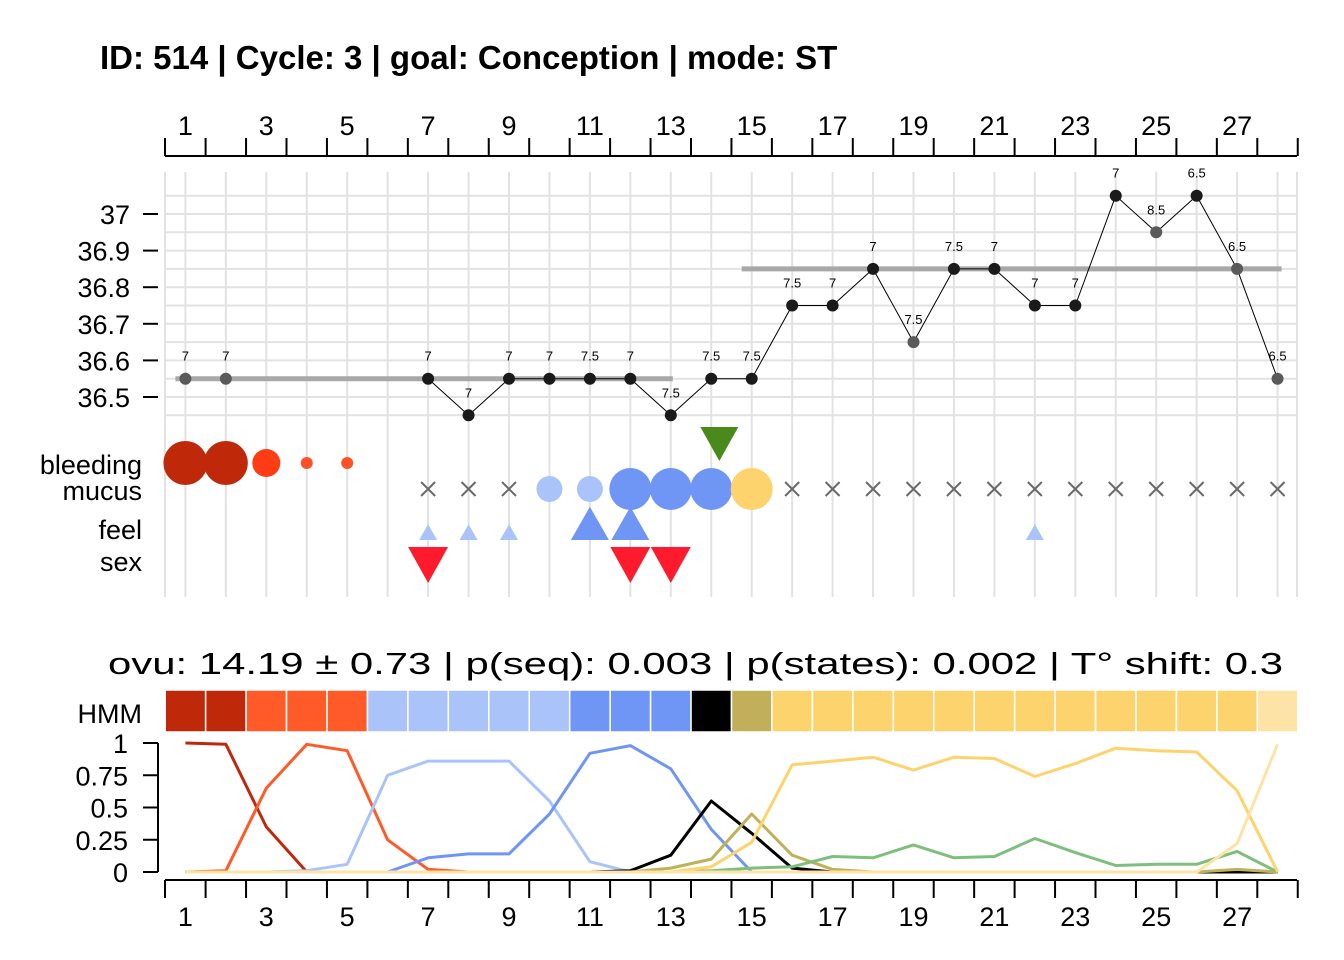 The height and width of the screenshot is (960, 1344). Describe the element at coordinates (117, 306) in the screenshot. I see `temperature-axis: 36.5 36.6 36.7 36.8 36.9 37` at that location.